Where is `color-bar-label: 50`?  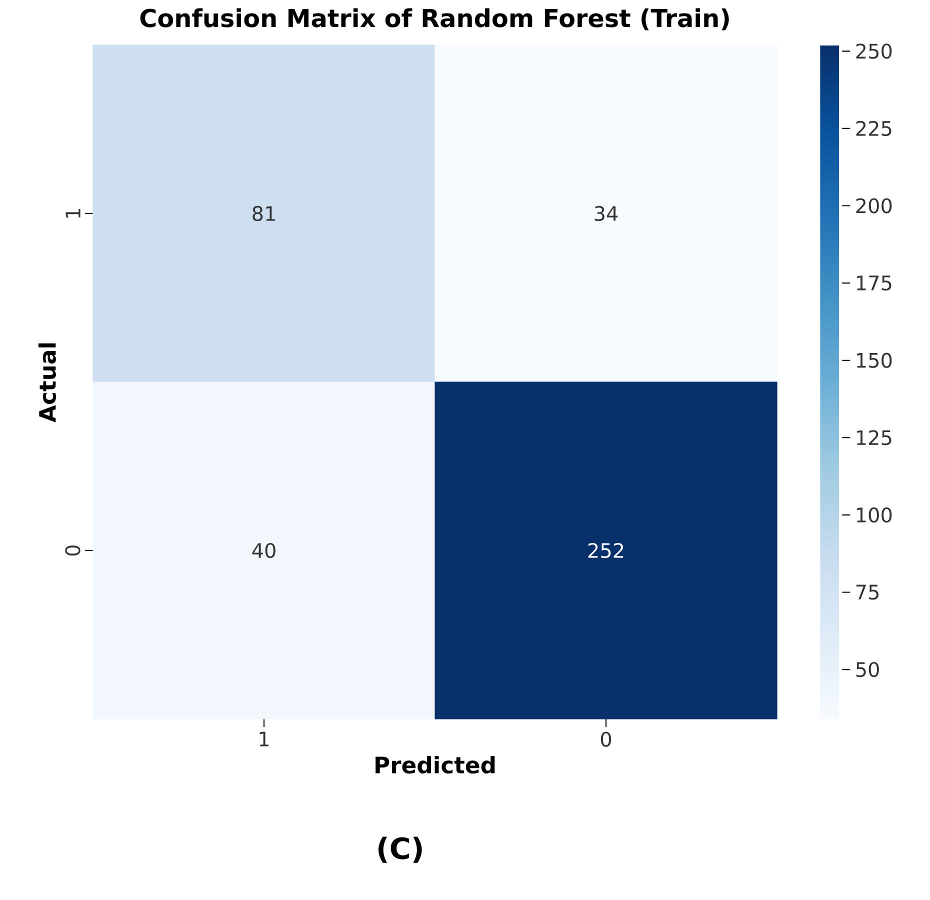 color-bar-label: 50 is located at coordinates (867, 670).